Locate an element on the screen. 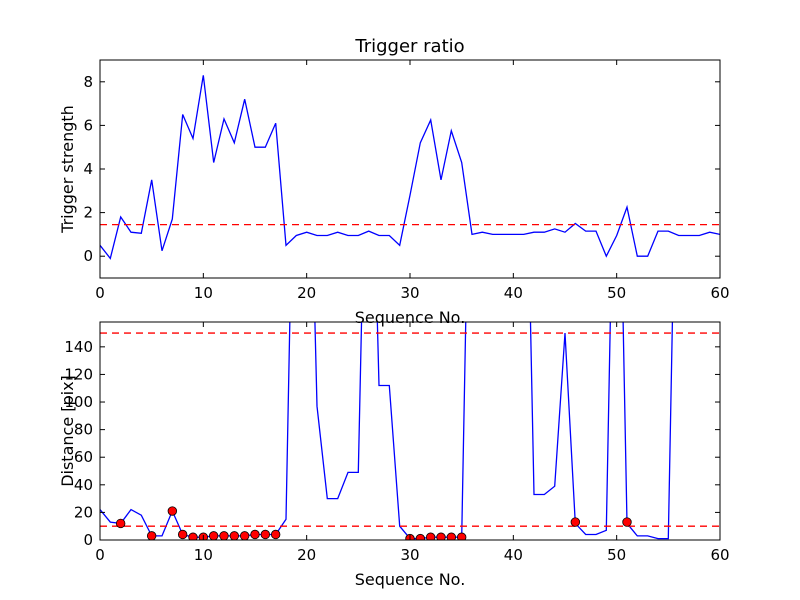 The height and width of the screenshot is (600, 800). y-tick-label: 120 is located at coordinates (78, 374).